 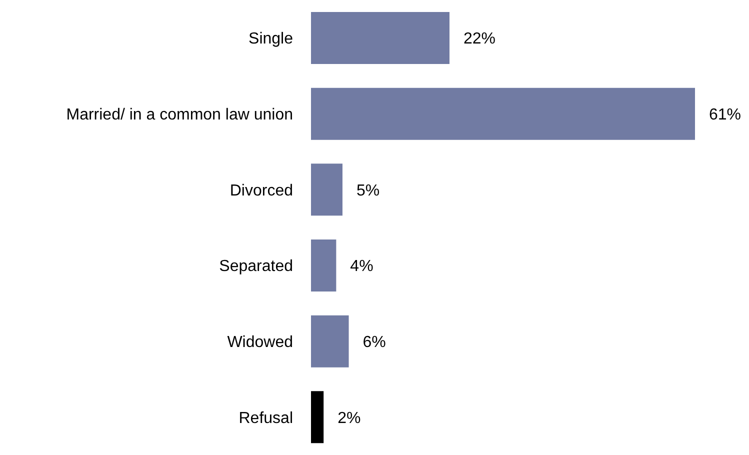 I want to click on y-tick-label: Separated, so click(x=256, y=267).